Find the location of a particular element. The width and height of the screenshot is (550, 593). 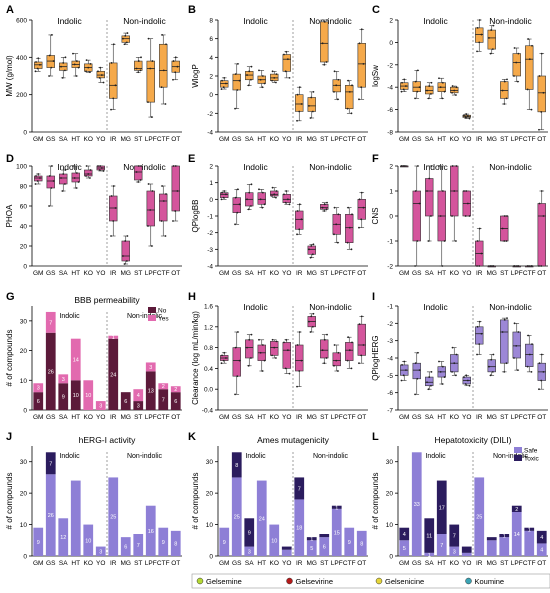

x-tick-label-ctf: CTF is located at coordinates (349, 563).